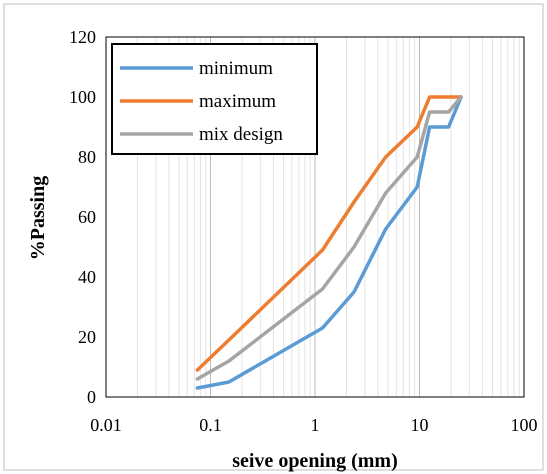  Describe the element at coordinates (315, 461) in the screenshot. I see `x-axis-label: seive opening (mm)` at that location.